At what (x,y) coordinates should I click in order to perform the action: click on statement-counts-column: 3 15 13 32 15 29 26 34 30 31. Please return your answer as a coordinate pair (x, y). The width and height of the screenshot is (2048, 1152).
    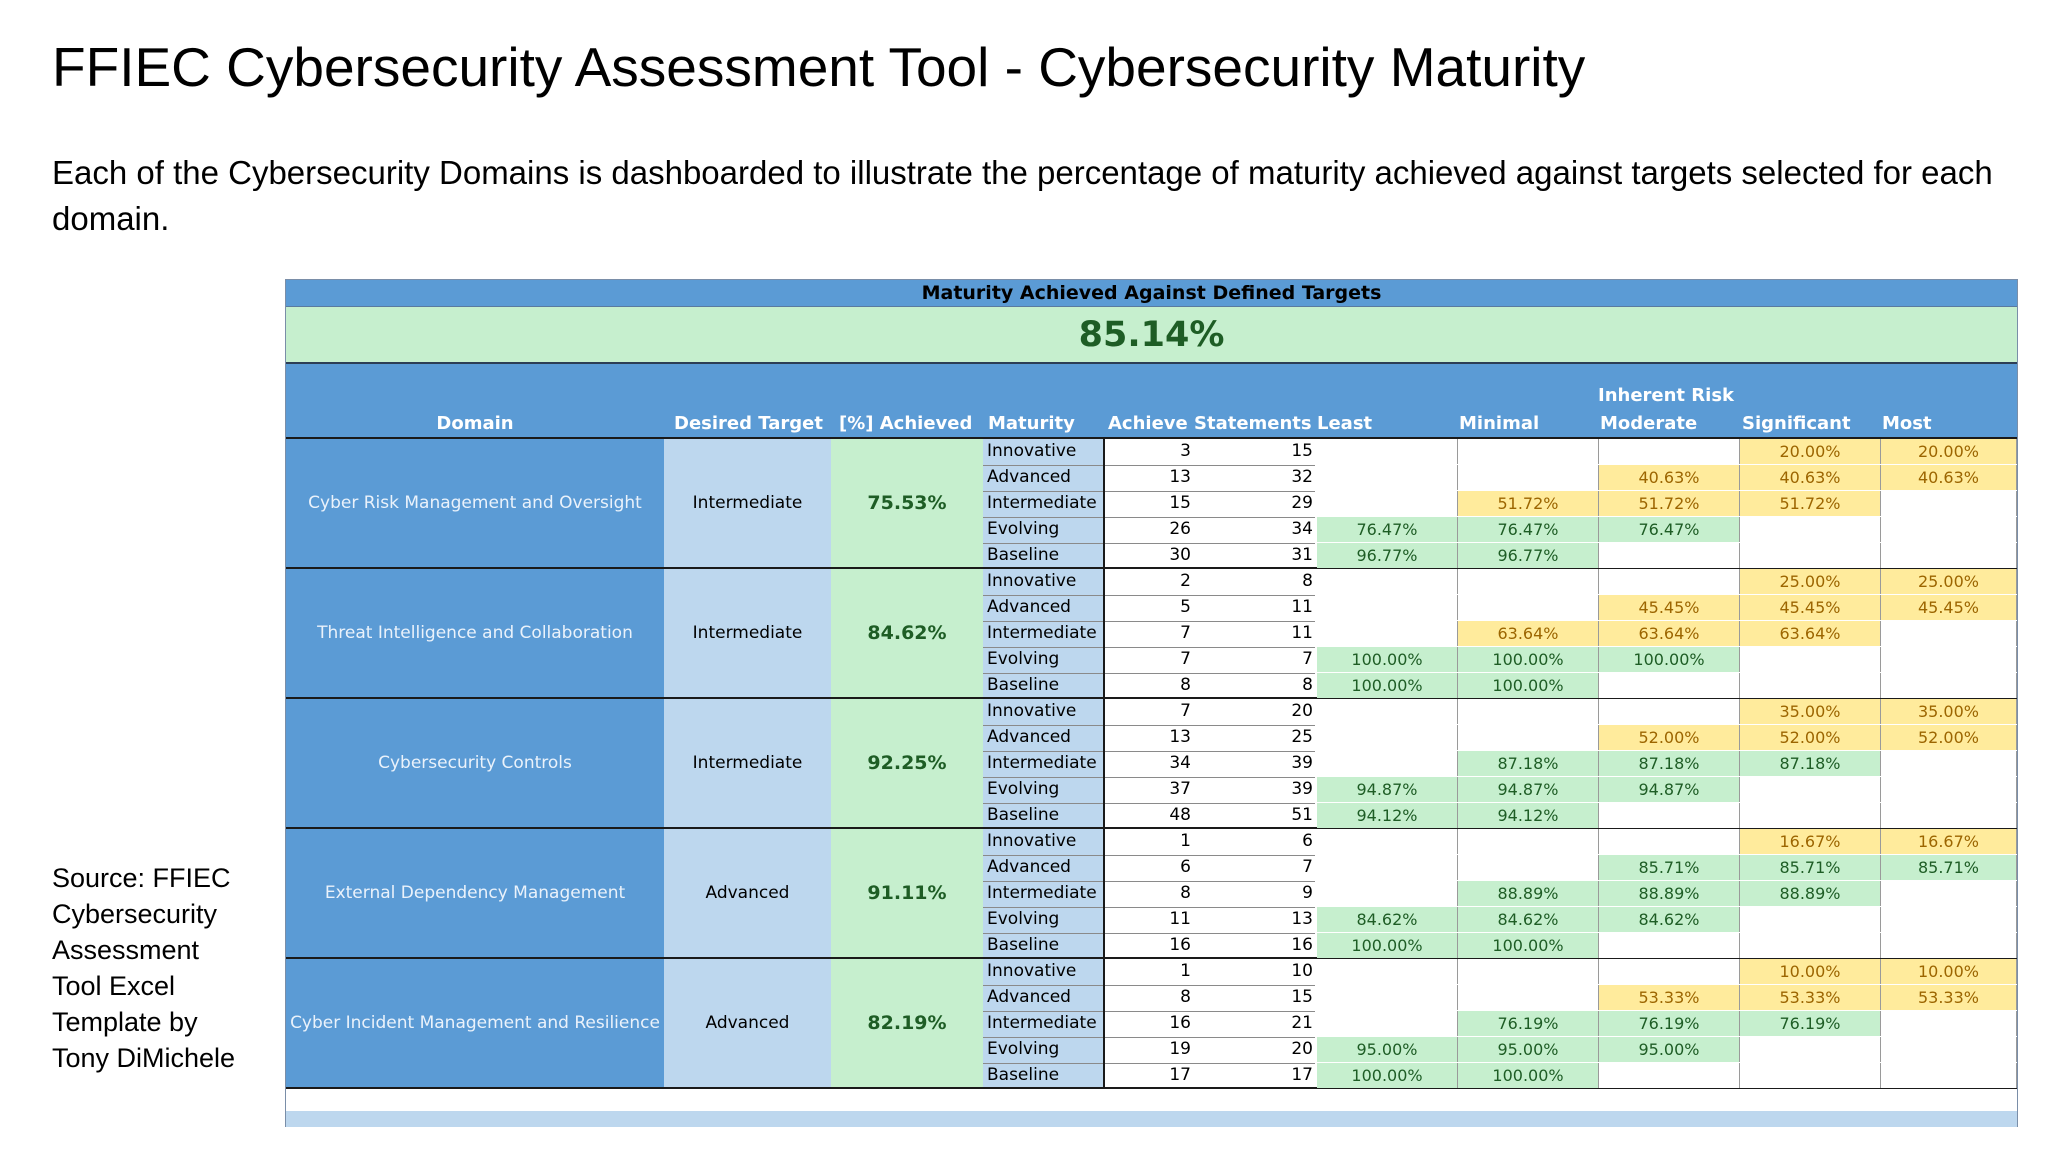
    Looking at the image, I should click on (1209, 503).